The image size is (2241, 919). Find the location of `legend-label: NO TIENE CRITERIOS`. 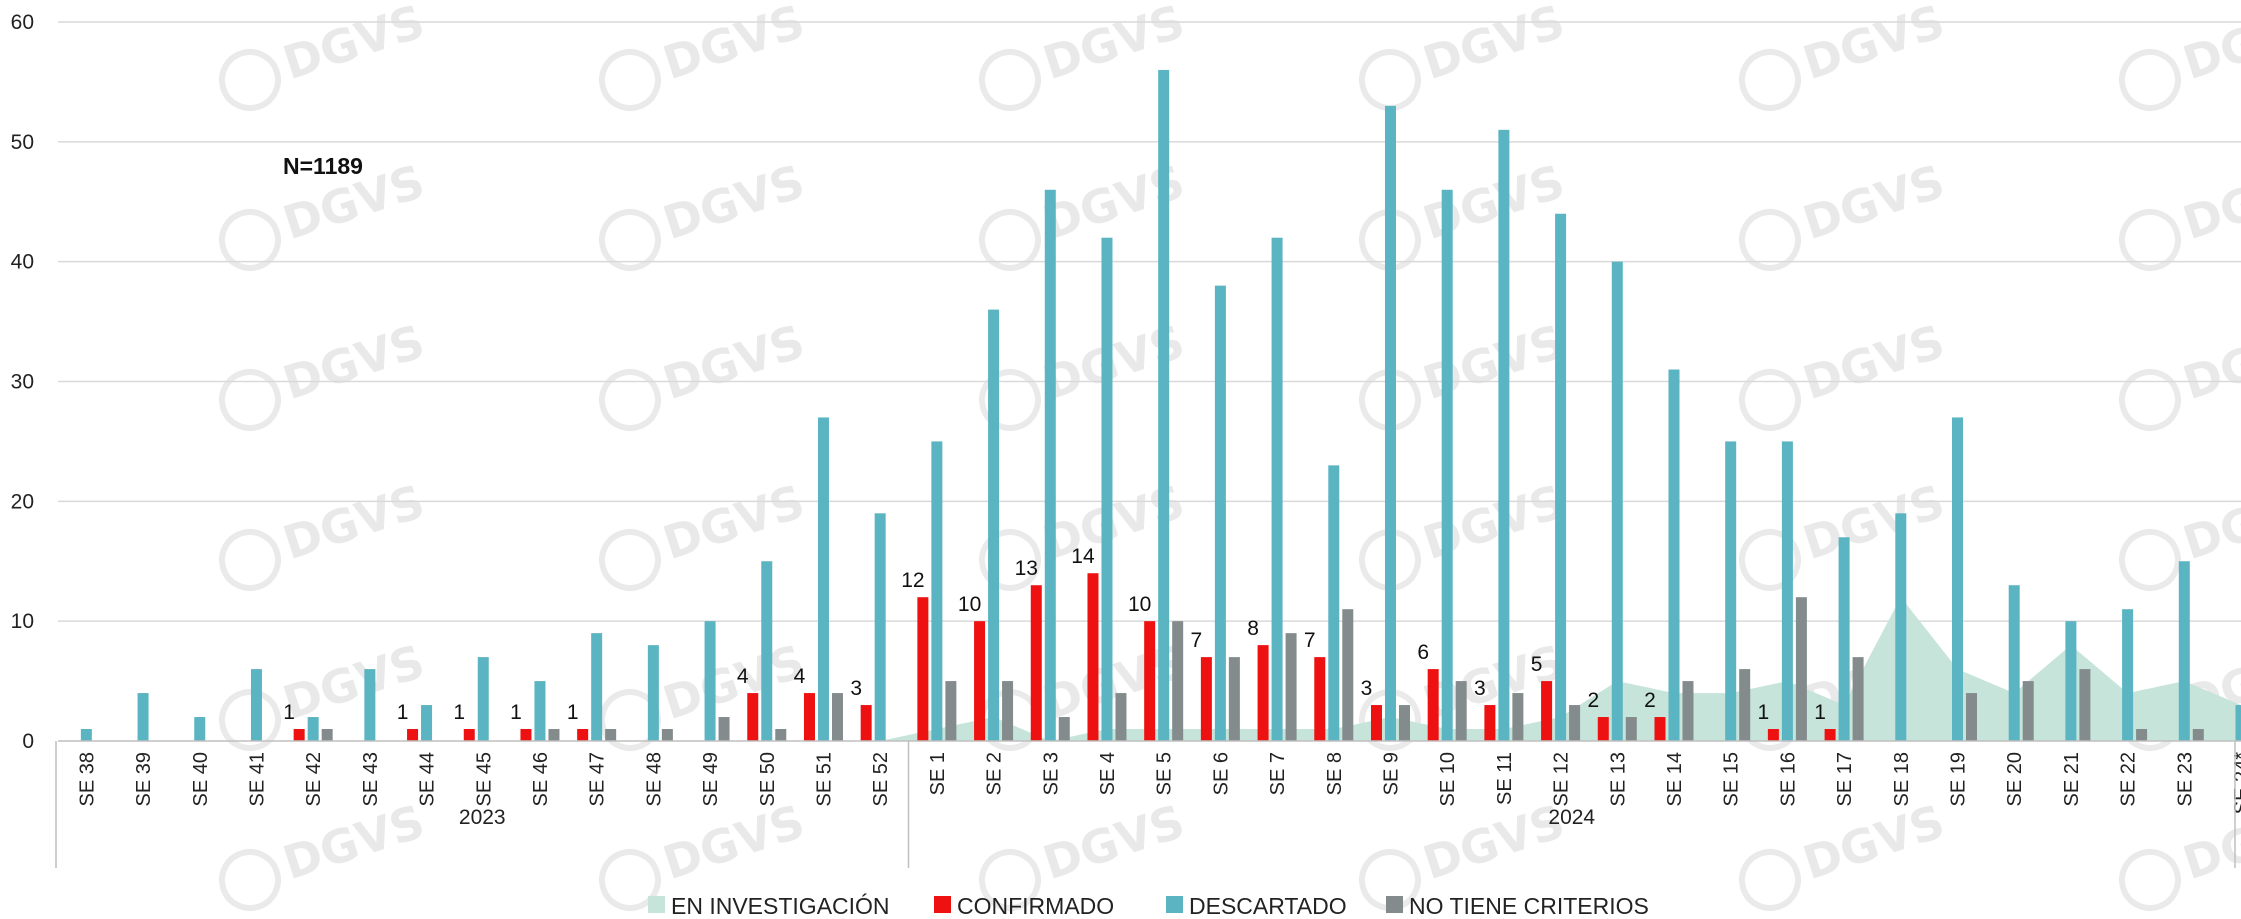

legend-label: NO TIENE CRITERIOS is located at coordinates (1529, 906).